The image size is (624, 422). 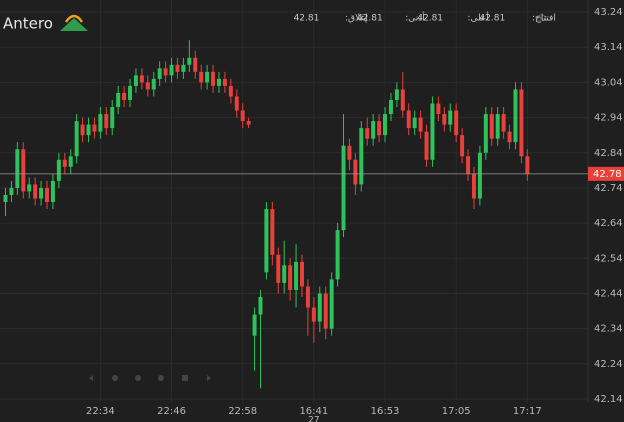 What do you see at coordinates (608, 223) in the screenshot?
I see `y-tick-label: 42.64` at bounding box center [608, 223].